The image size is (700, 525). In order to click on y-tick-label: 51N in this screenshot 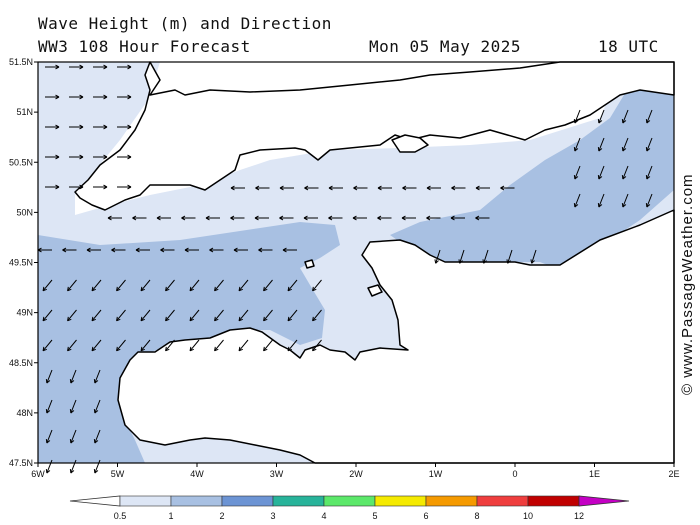, I will do `click(24, 112)`.